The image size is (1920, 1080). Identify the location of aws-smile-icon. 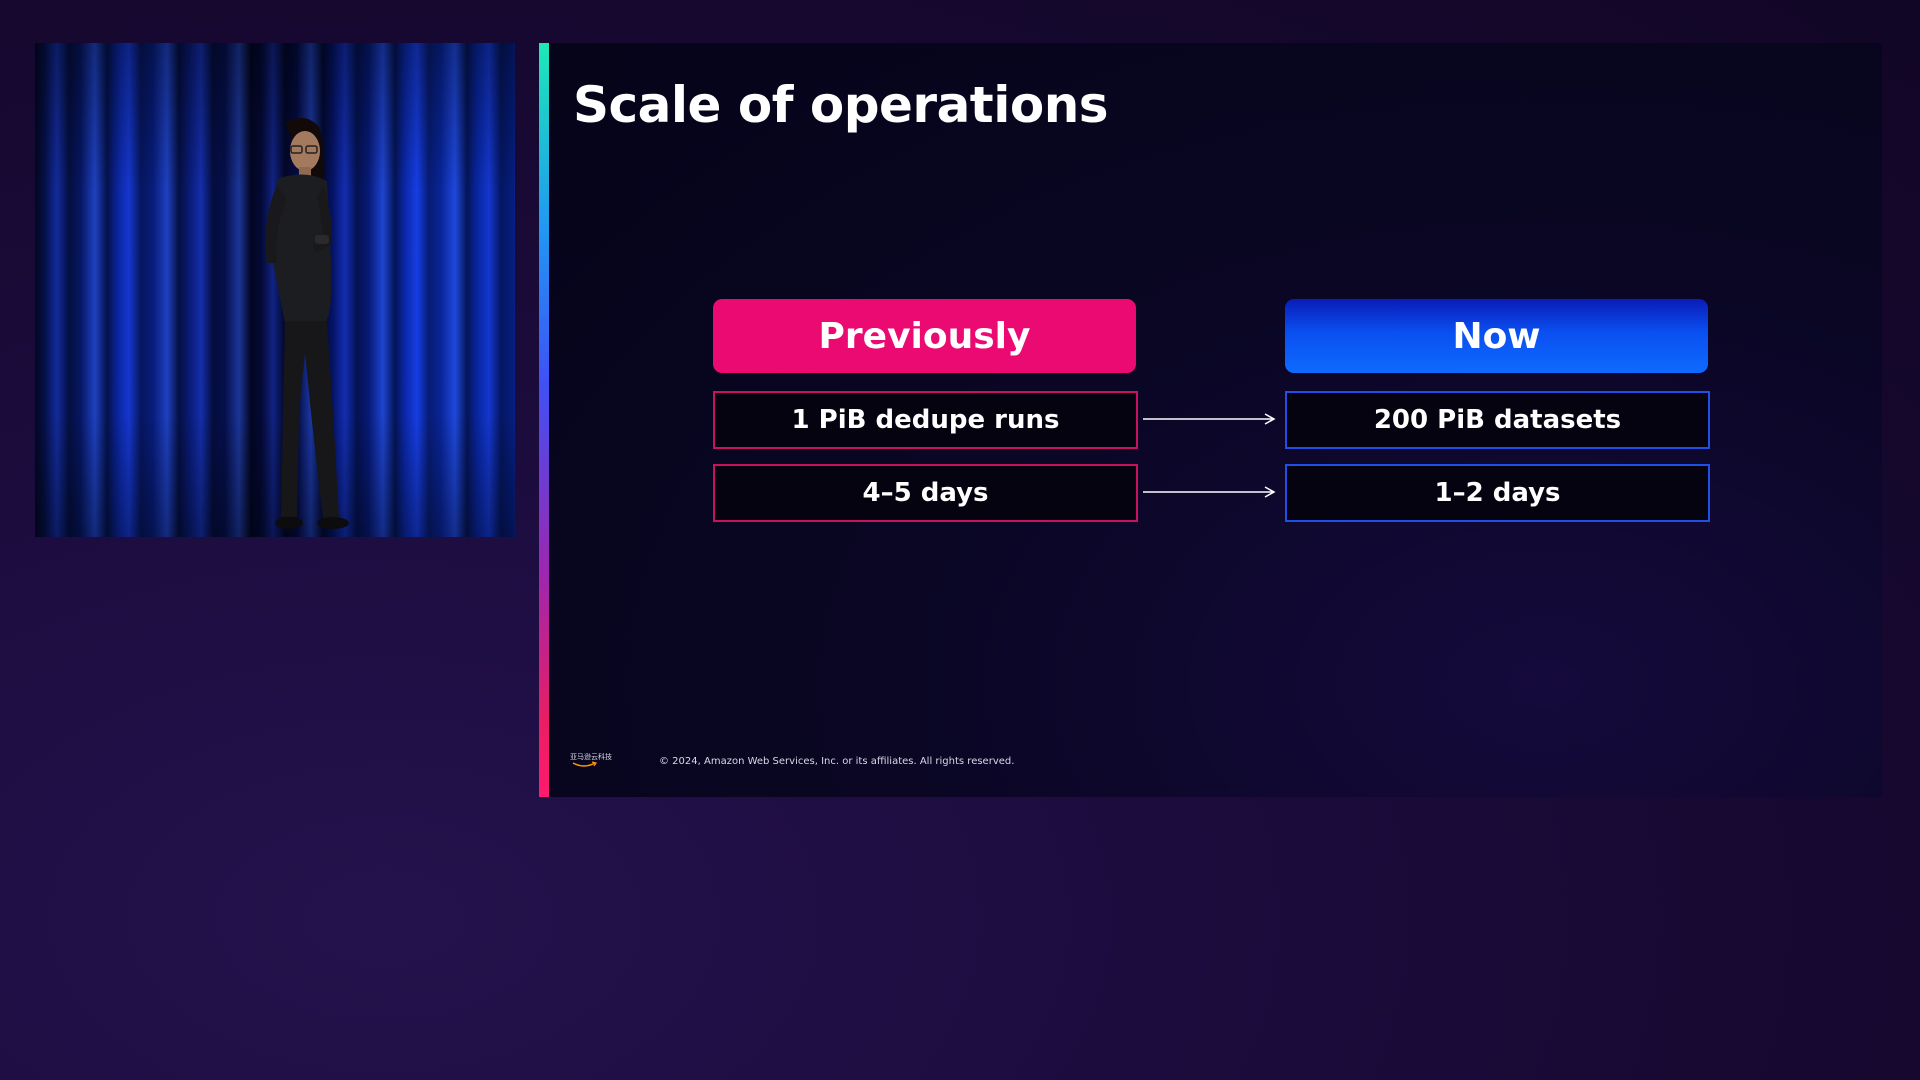
(584, 764).